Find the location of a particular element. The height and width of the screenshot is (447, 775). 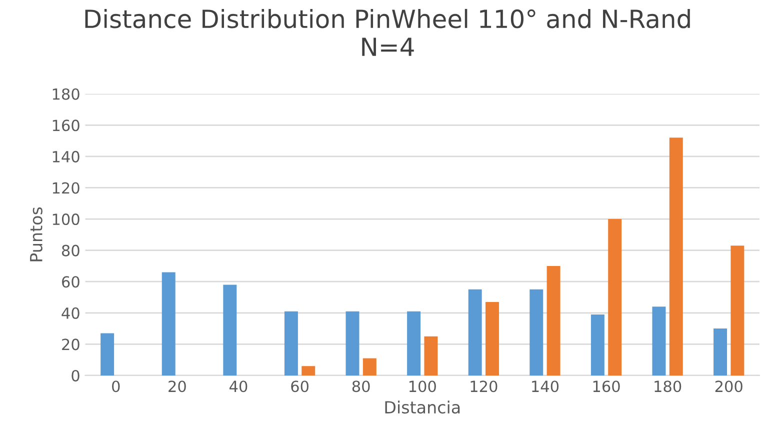

y-tick-label: 40 is located at coordinates (71, 313).